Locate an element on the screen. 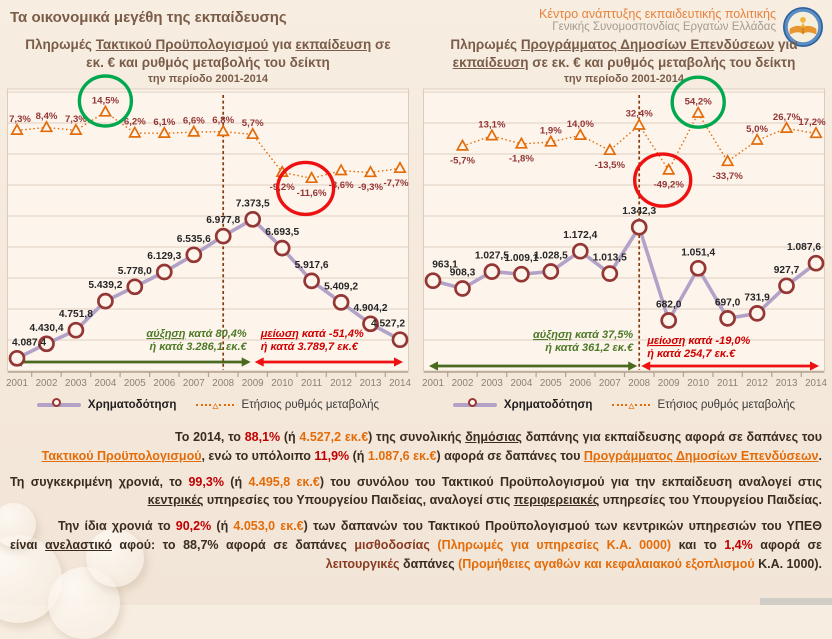  svg-text: 5.917,6 is located at coordinates (312, 265).